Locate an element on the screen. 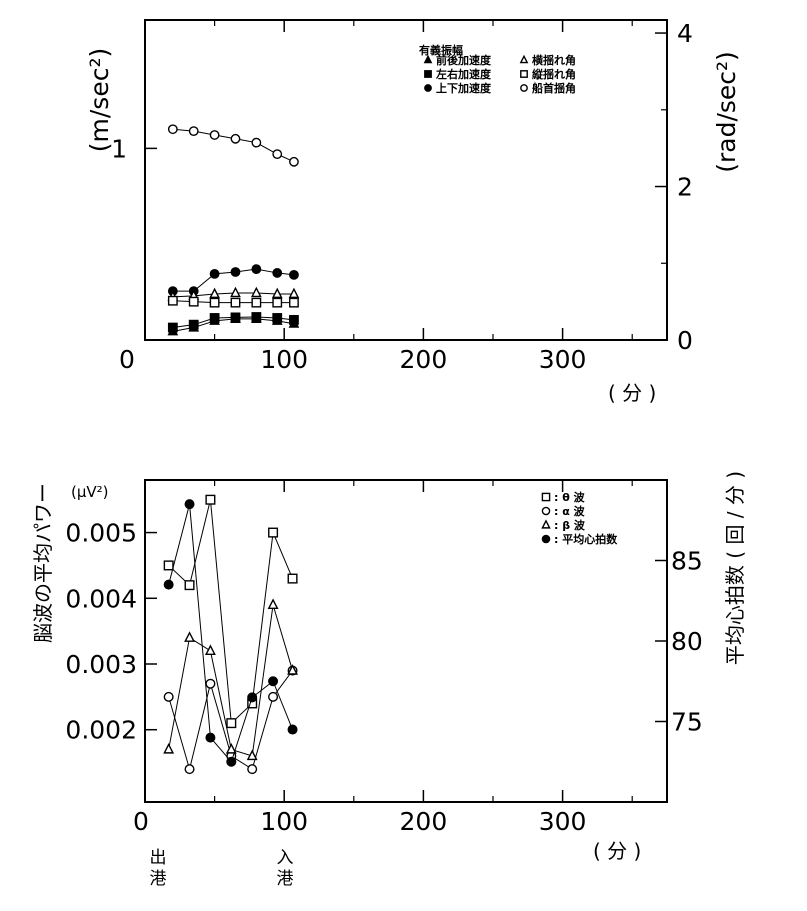  bottom-y-right-tick-label: 80 is located at coordinates (687, 641).